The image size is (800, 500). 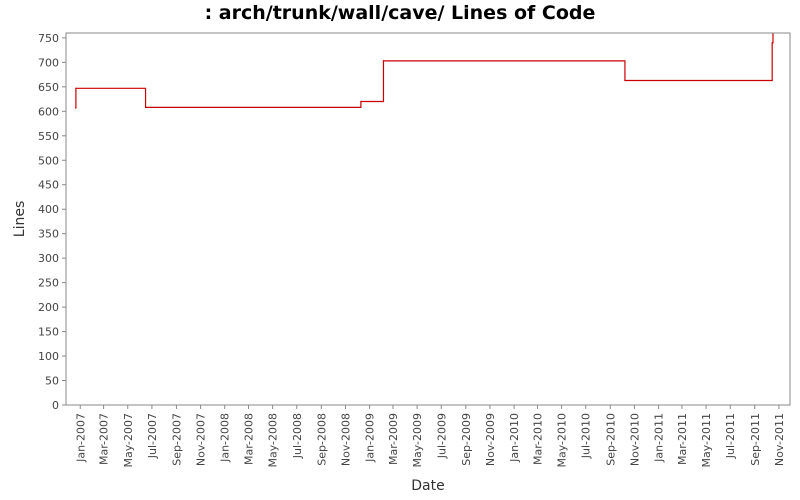 I want to click on x-tick-label: May-2007, so click(x=128, y=440).